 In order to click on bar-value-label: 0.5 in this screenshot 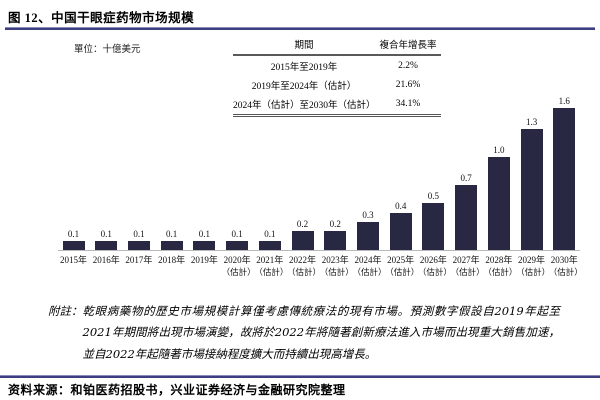, I will do `click(433, 196)`.